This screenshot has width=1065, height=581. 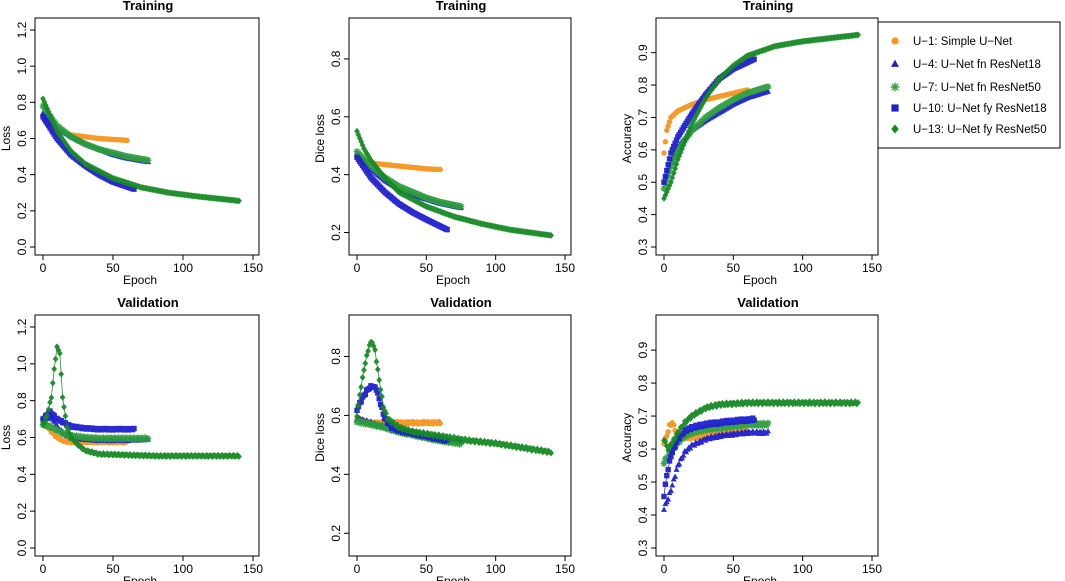 I want to click on legend-marker-u1, so click(x=895, y=41).